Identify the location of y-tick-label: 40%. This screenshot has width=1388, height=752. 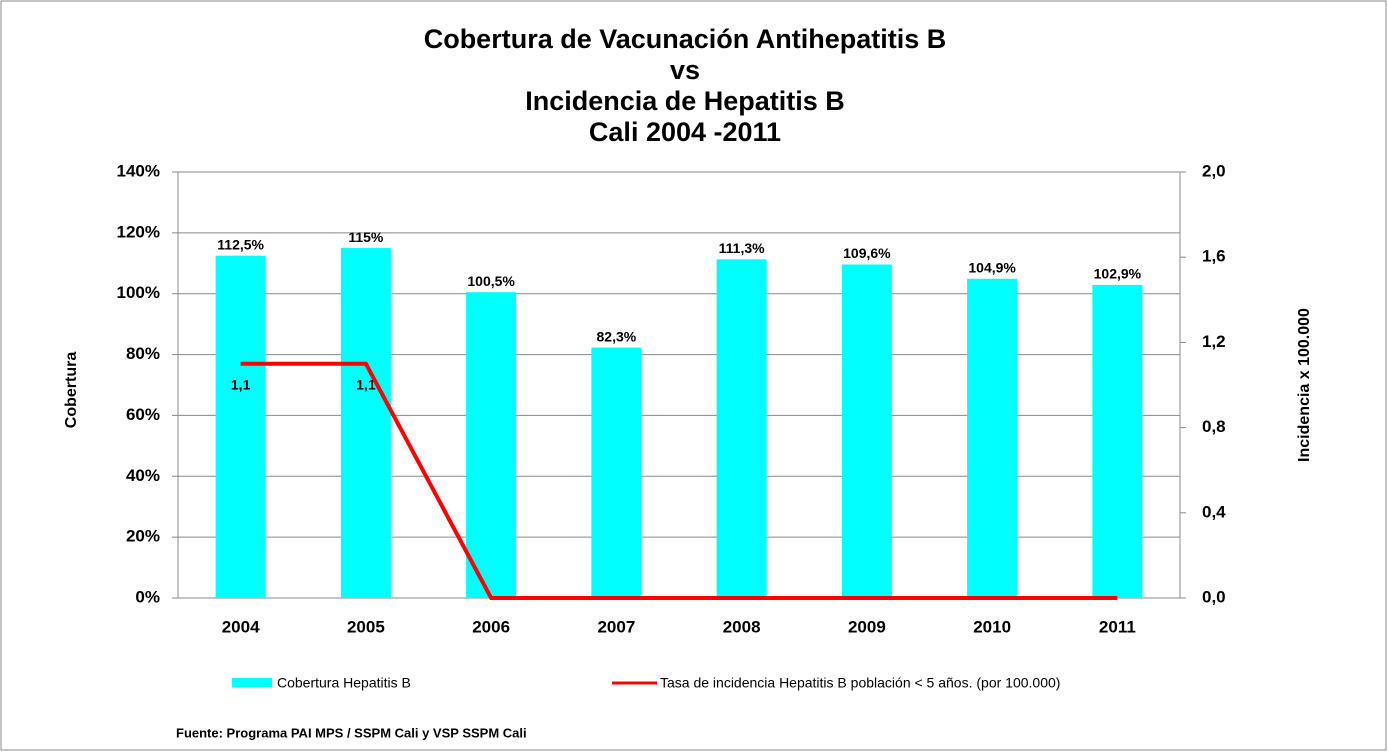
(143, 475).